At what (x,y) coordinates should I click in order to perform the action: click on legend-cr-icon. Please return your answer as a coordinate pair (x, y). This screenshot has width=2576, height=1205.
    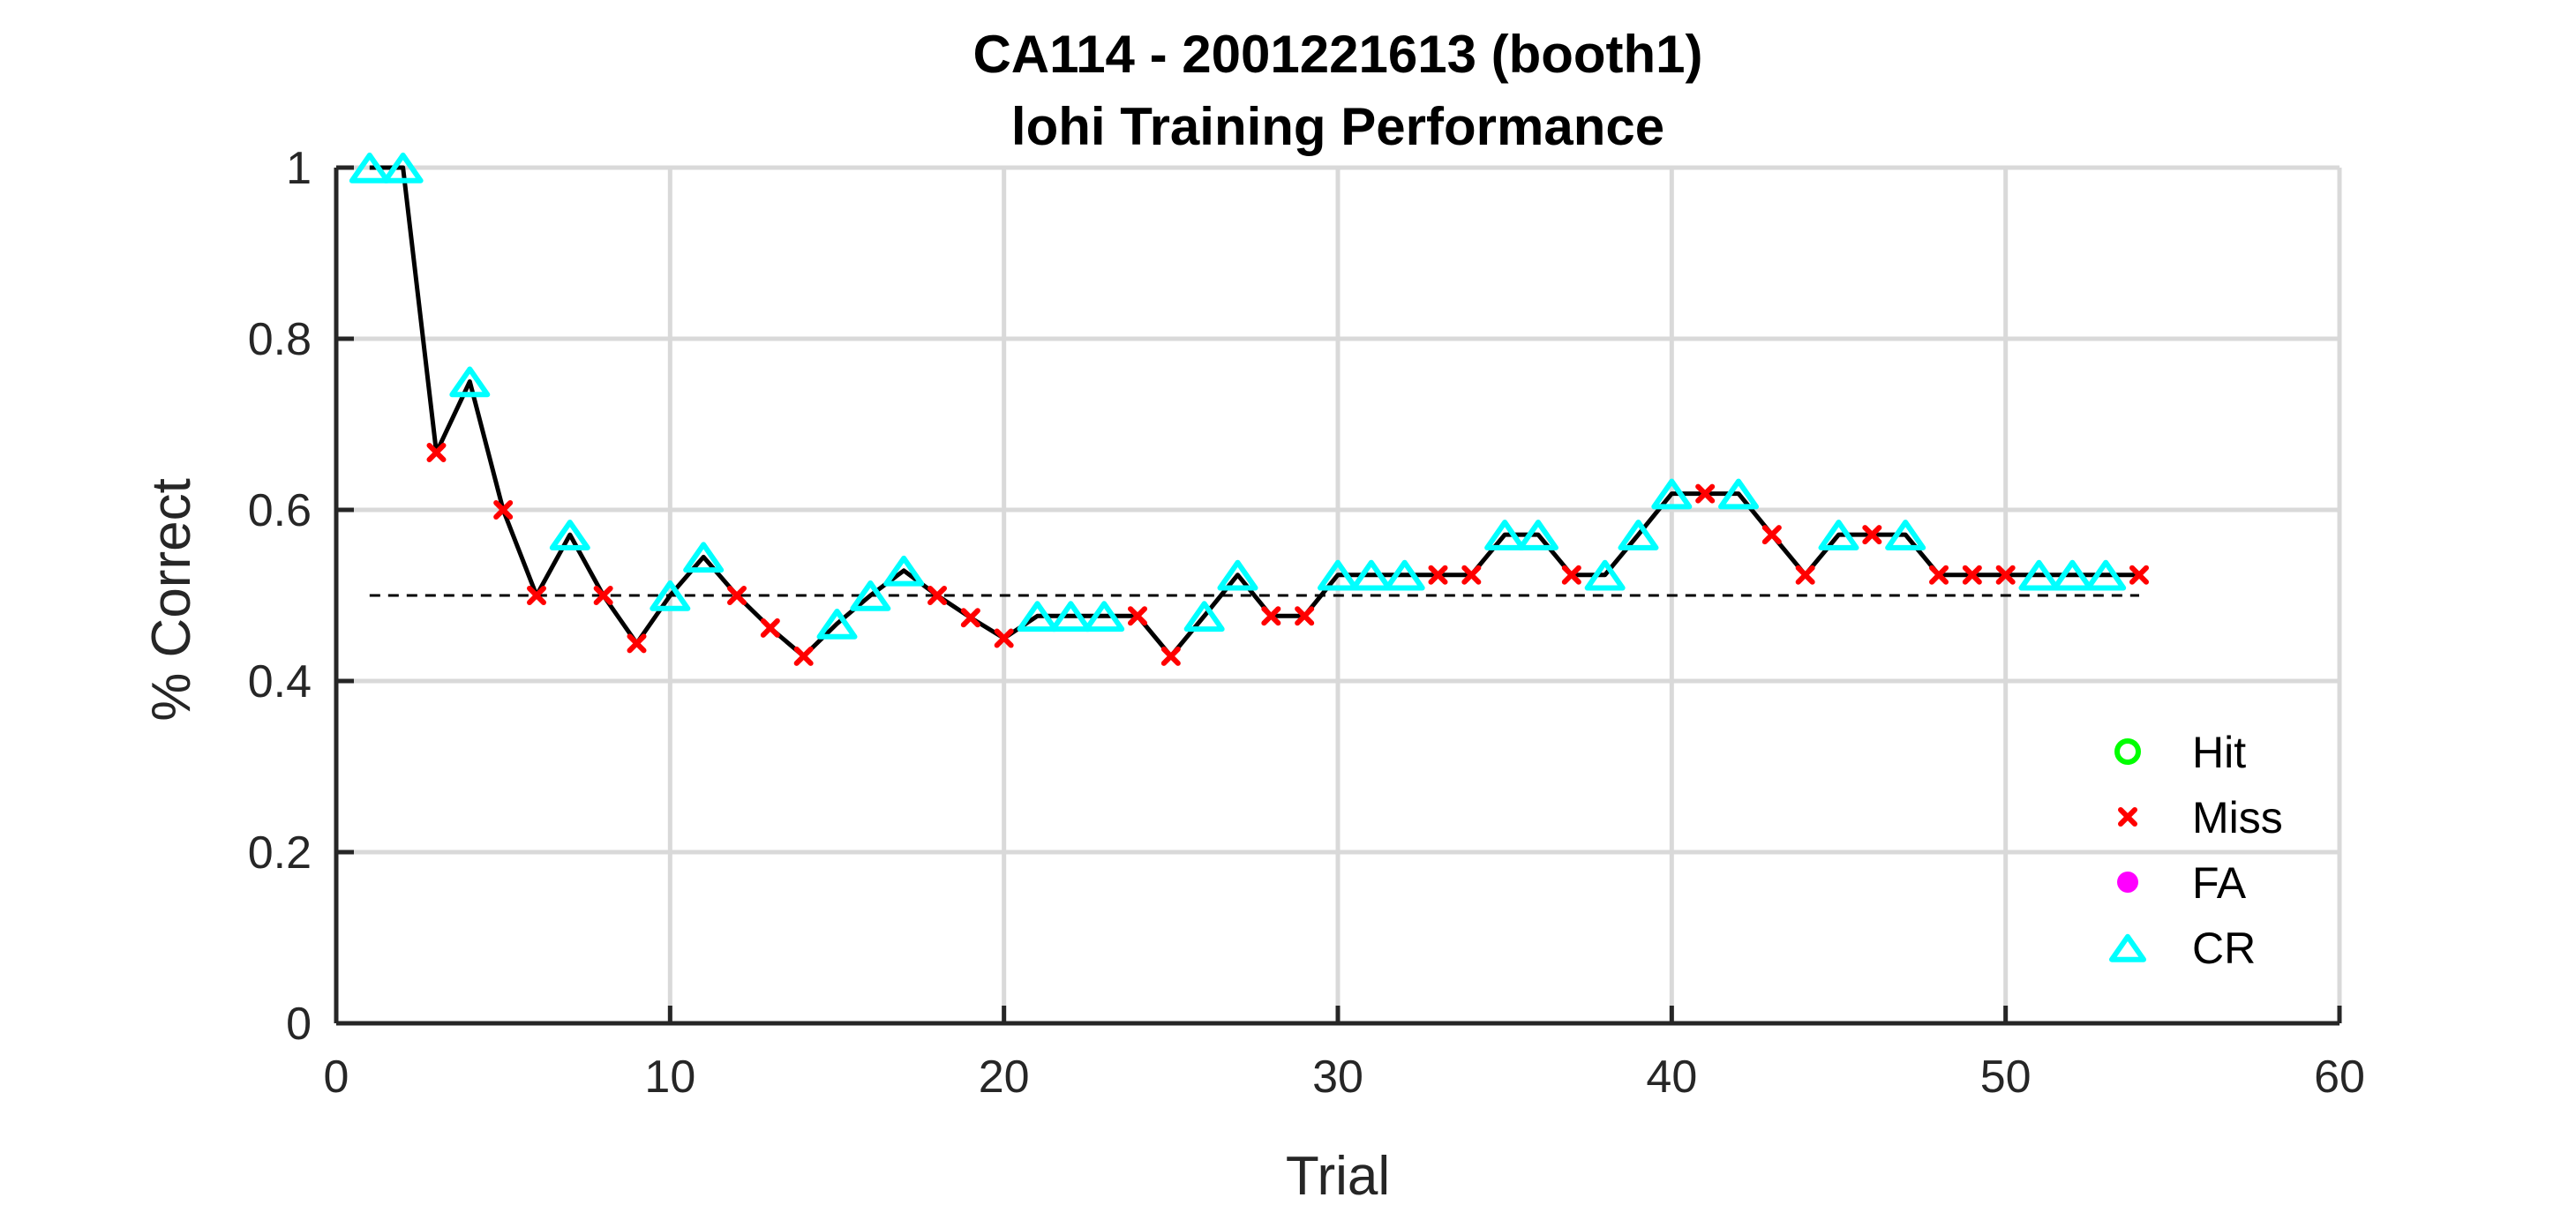
    Looking at the image, I should click on (2127, 948).